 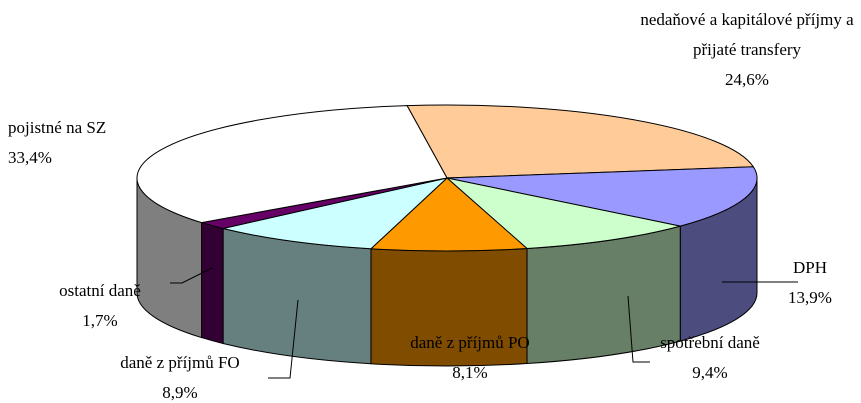 What do you see at coordinates (100, 306) in the screenshot?
I see `slice-label: ostatní daně 1,7%` at bounding box center [100, 306].